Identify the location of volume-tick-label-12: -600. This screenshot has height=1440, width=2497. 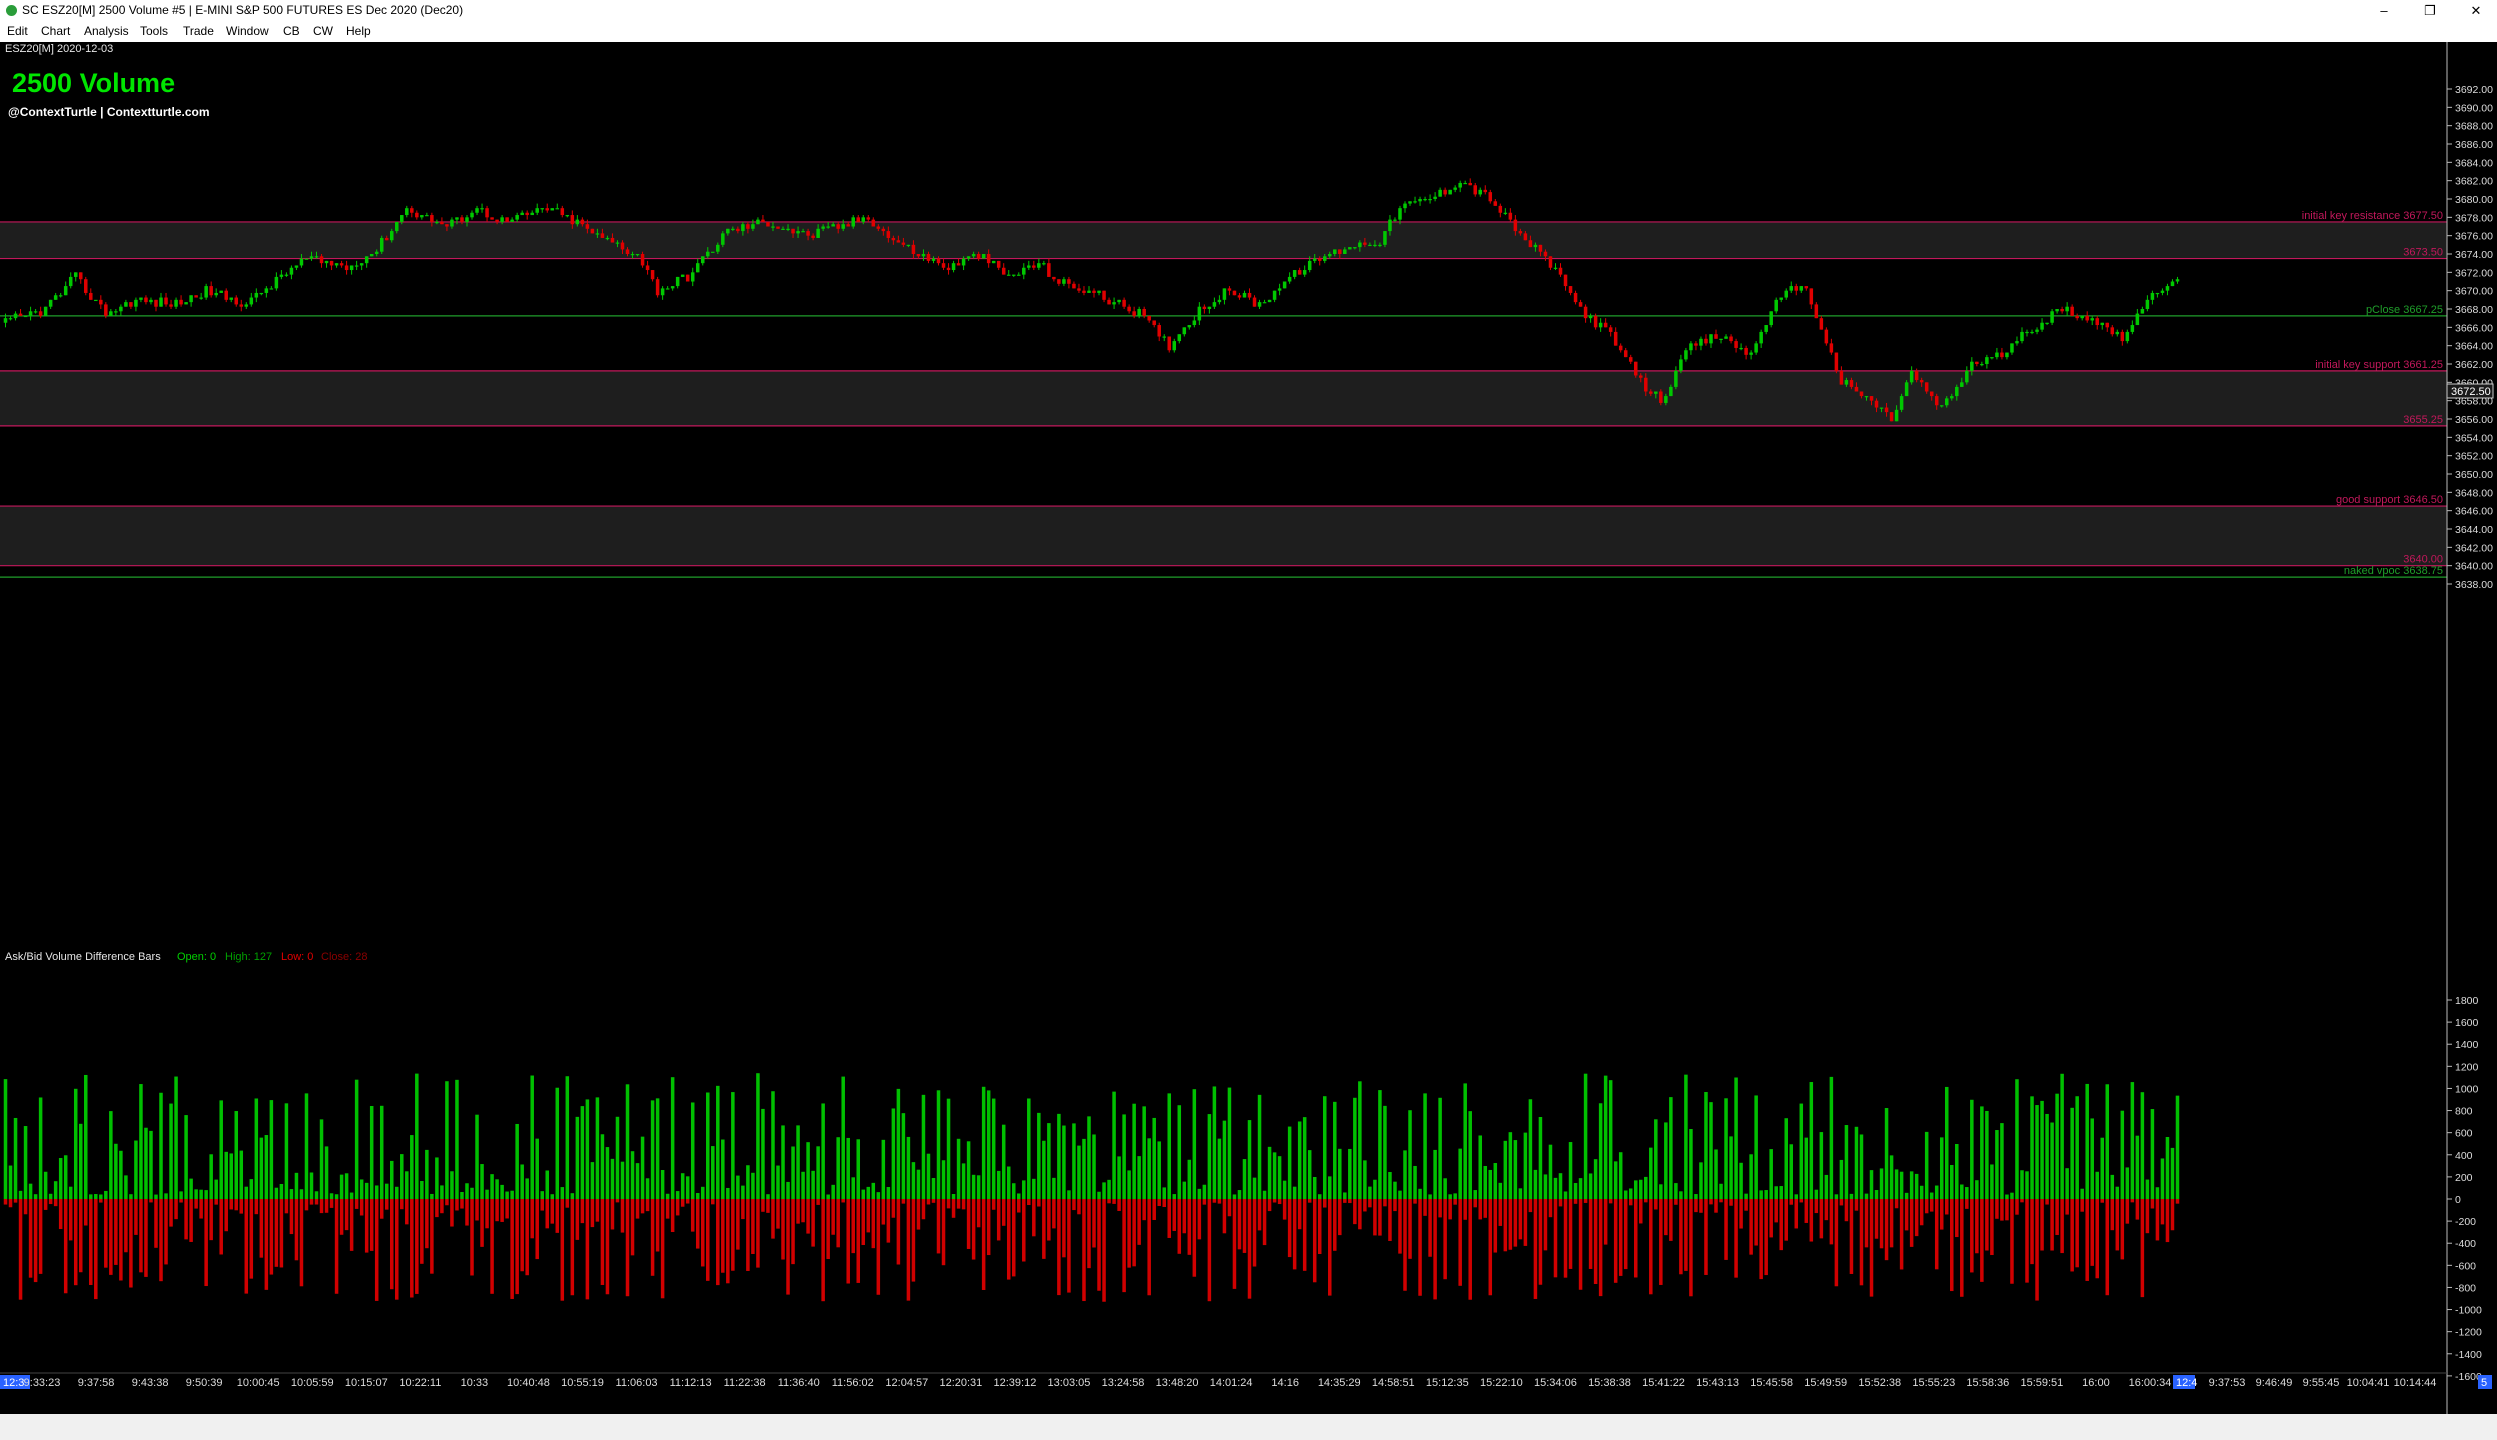
(2465, 1266).